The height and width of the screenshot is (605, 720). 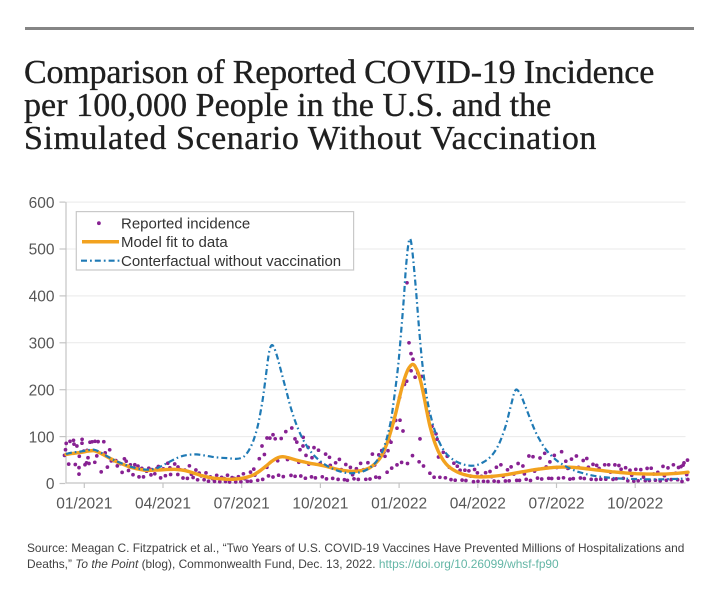 What do you see at coordinates (556, 504) in the screenshot?
I see `svg-text: 07/2022` at bounding box center [556, 504].